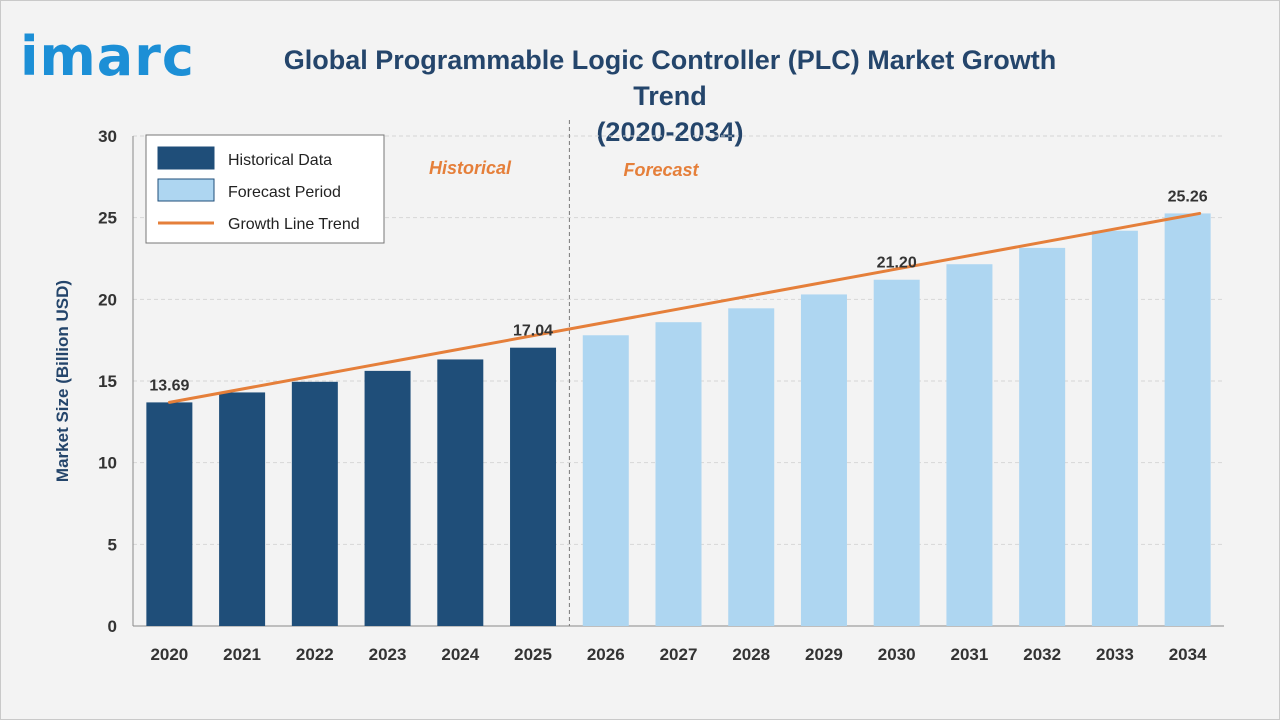 The width and height of the screenshot is (1280, 720). What do you see at coordinates (112, 626) in the screenshot?
I see `y-tick-label: 0` at bounding box center [112, 626].